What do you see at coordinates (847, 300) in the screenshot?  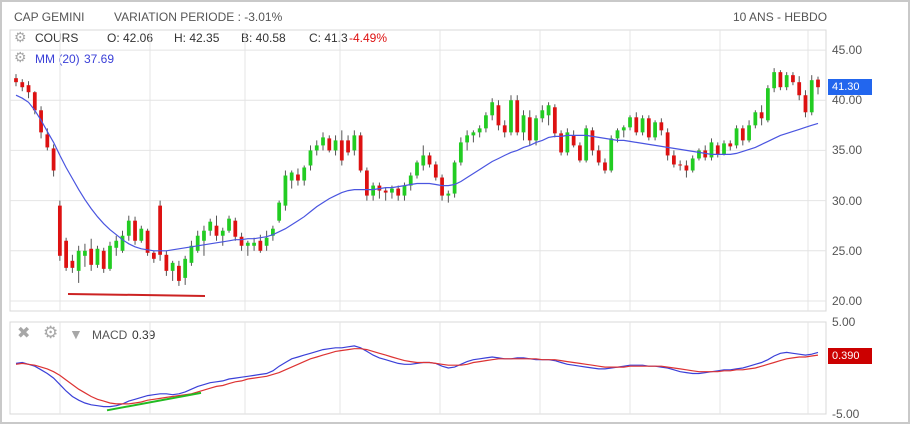 I see `price-tick-label: 20.00` at bounding box center [847, 300].